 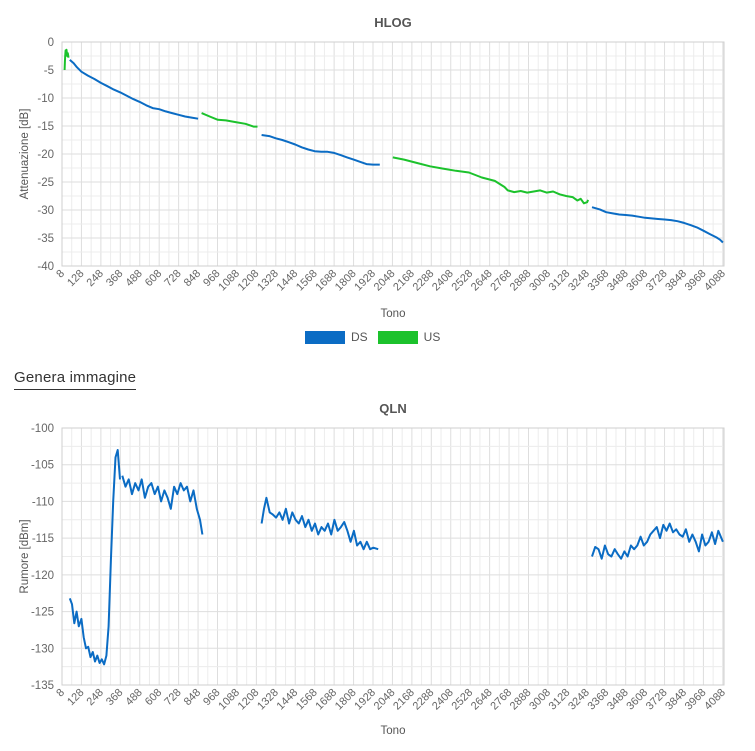 I want to click on qln-x-tick-label: 2768, so click(x=501, y=700).